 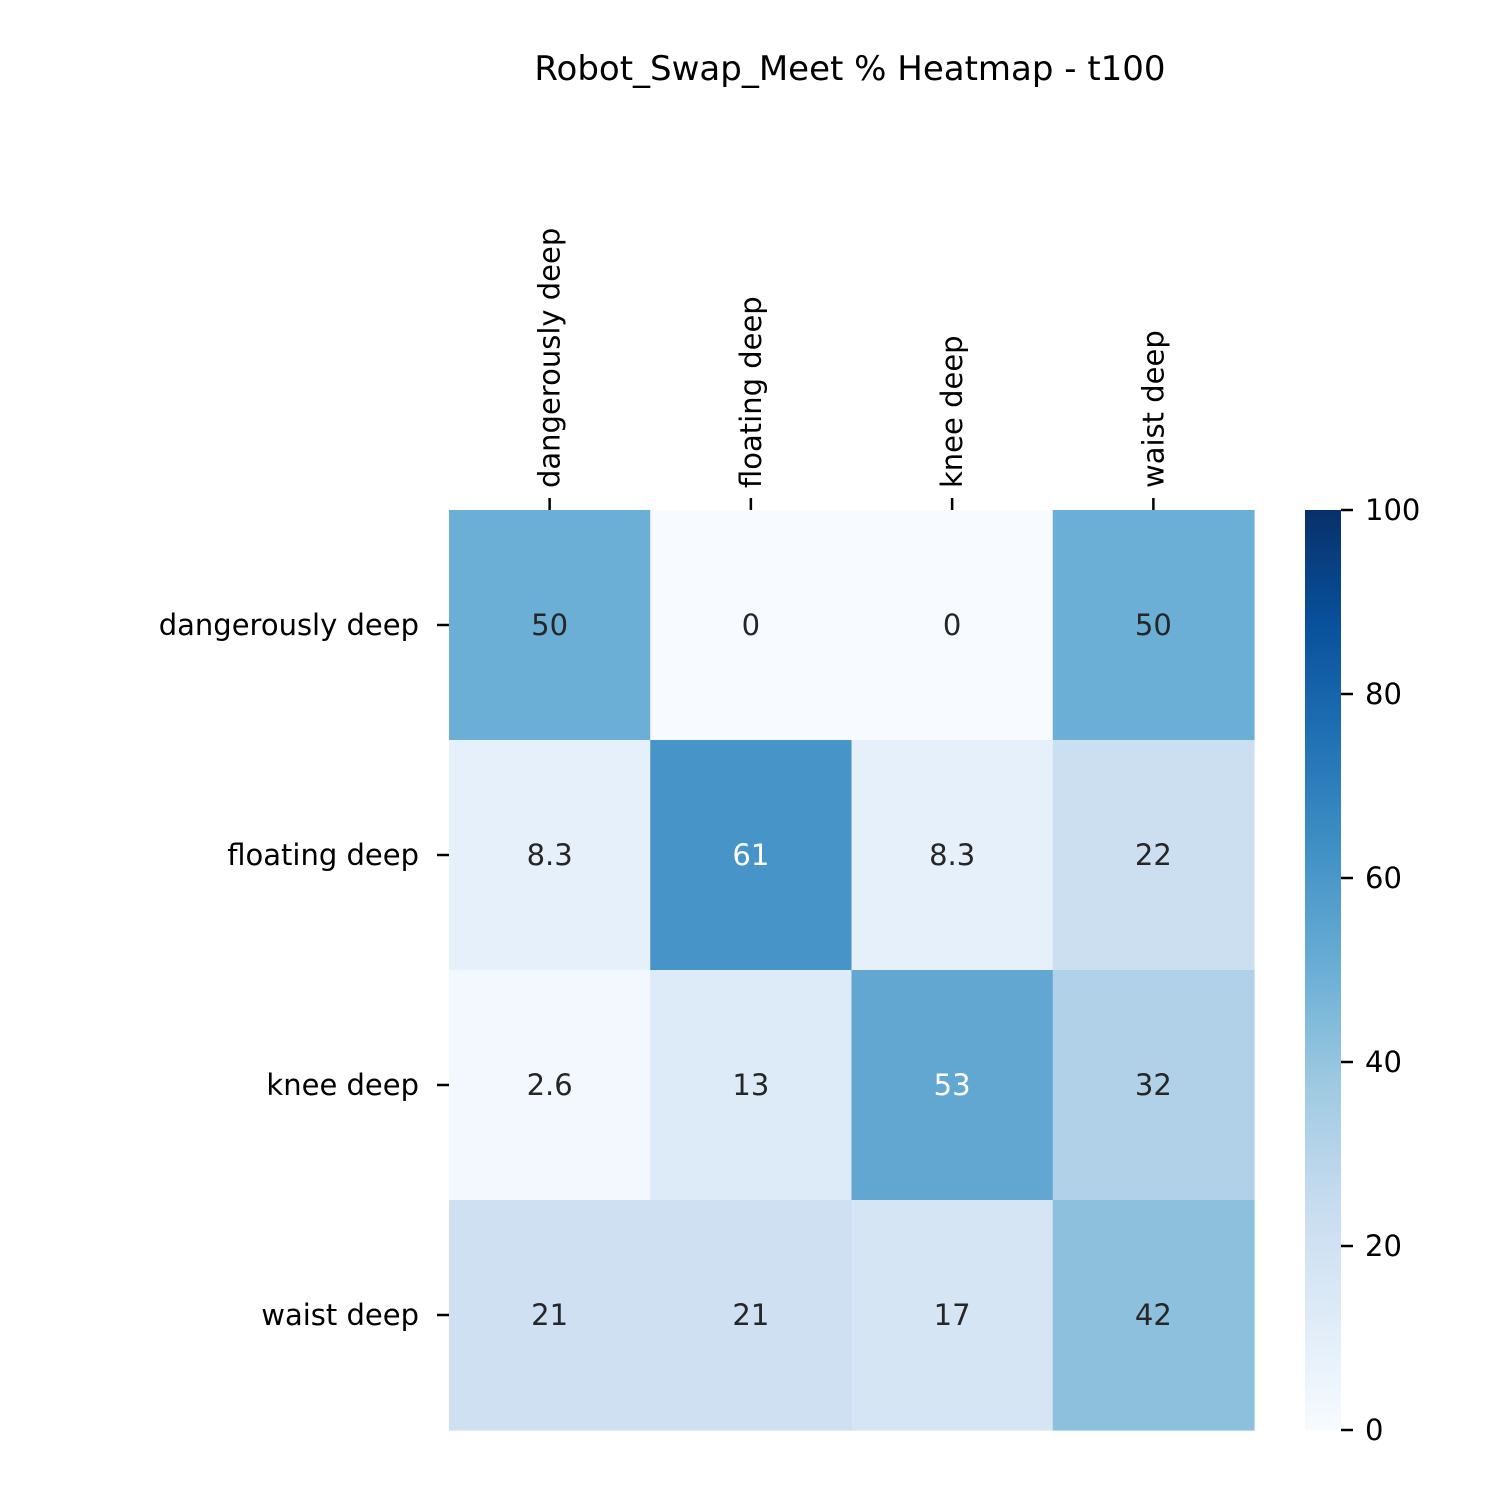 What do you see at coordinates (849, 69) in the screenshot?
I see `chart-title: Robot_Swap_Meet % Heatmap - t100` at bounding box center [849, 69].